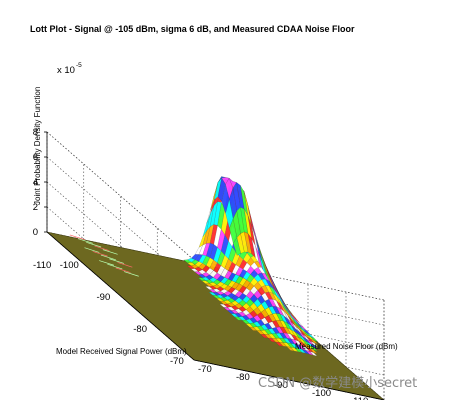  I want to click on z-tick-label: 6, so click(35, 157).